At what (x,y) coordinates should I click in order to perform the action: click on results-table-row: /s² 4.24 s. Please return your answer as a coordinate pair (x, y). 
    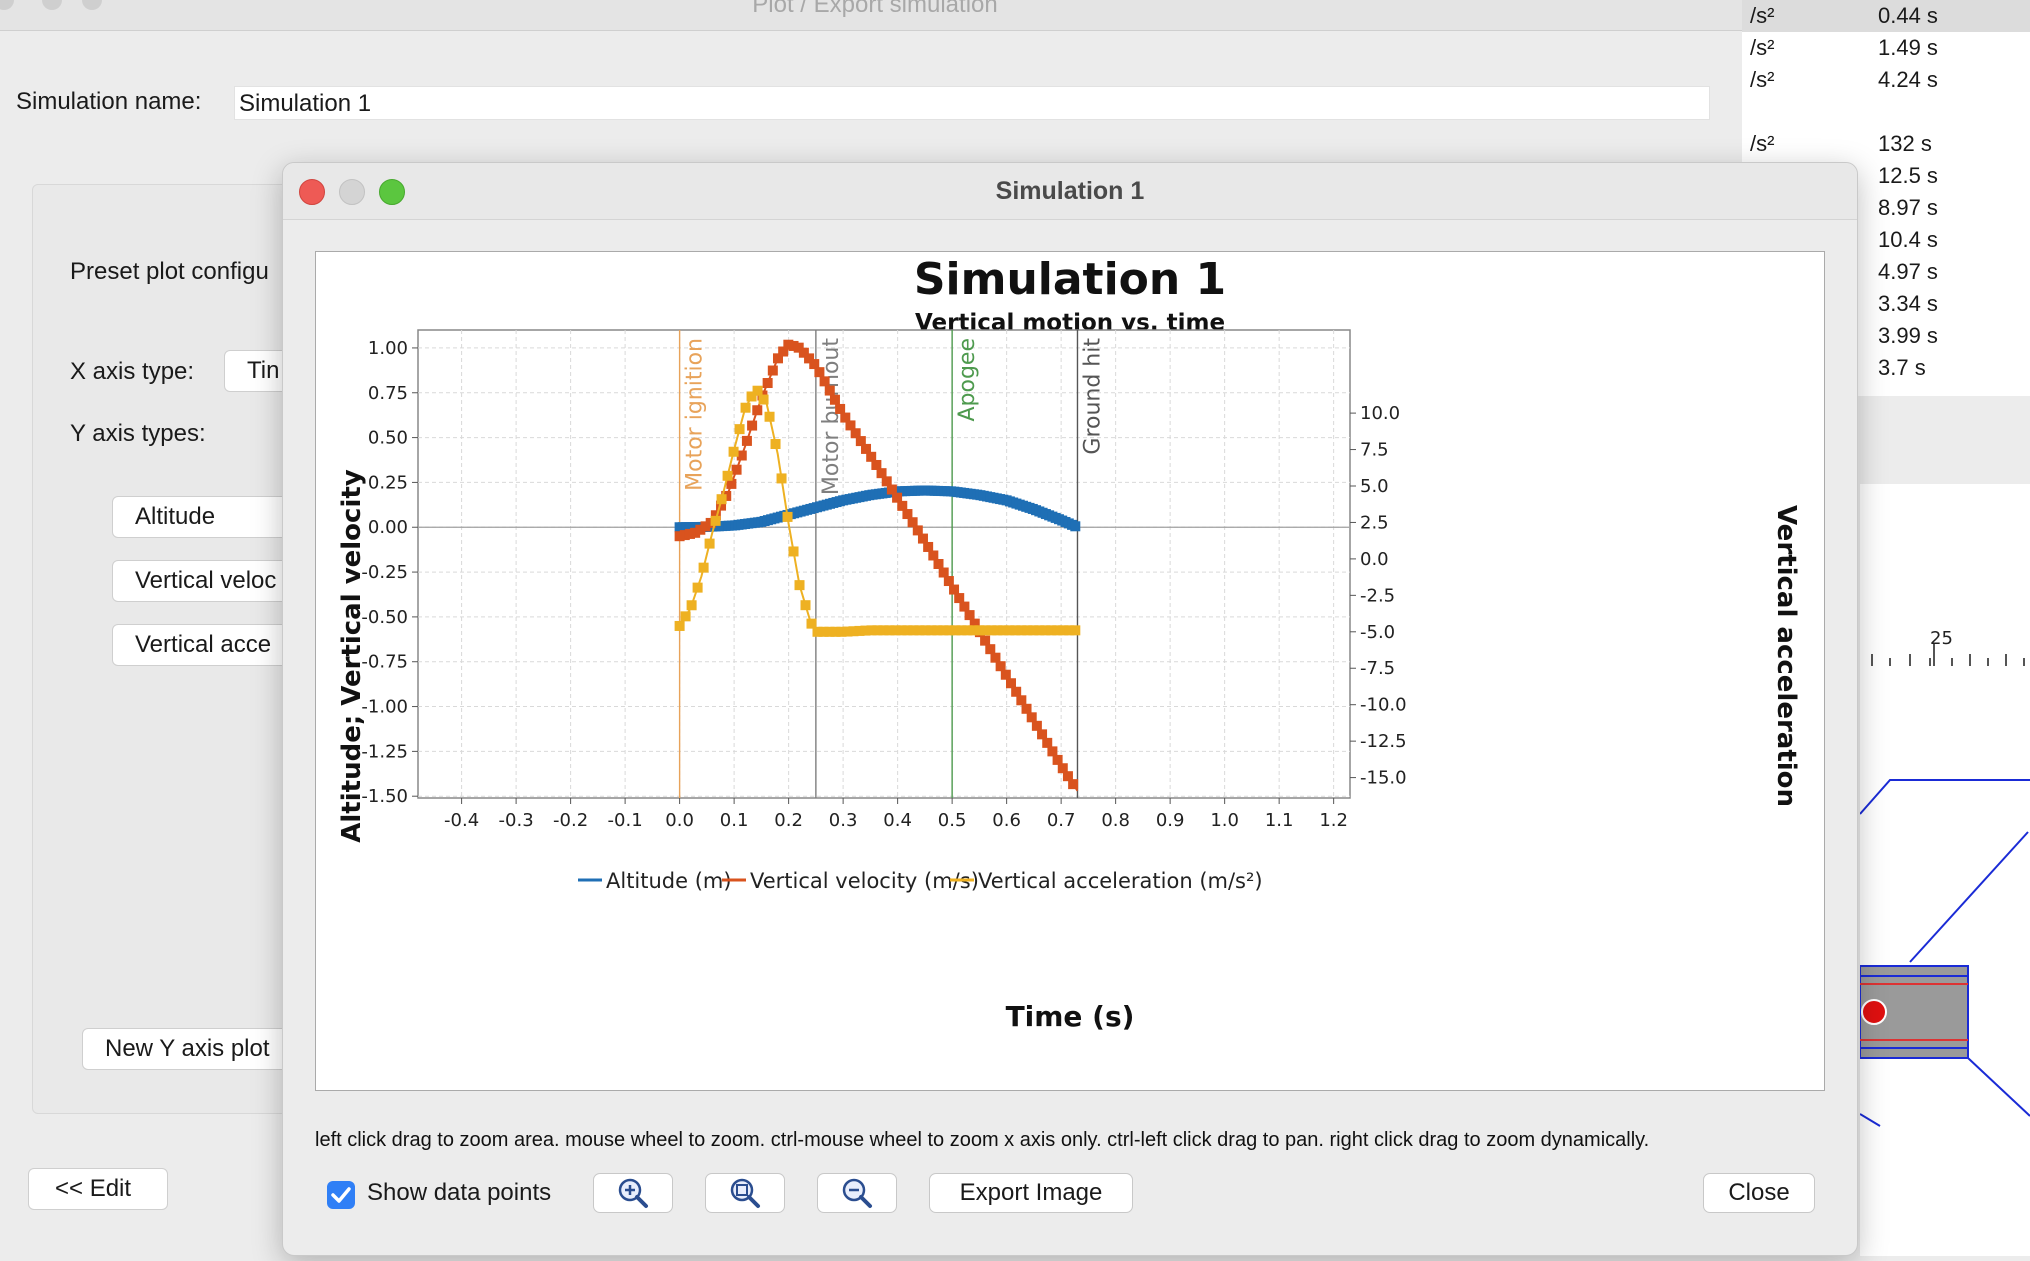
    Looking at the image, I should click on (1886, 80).